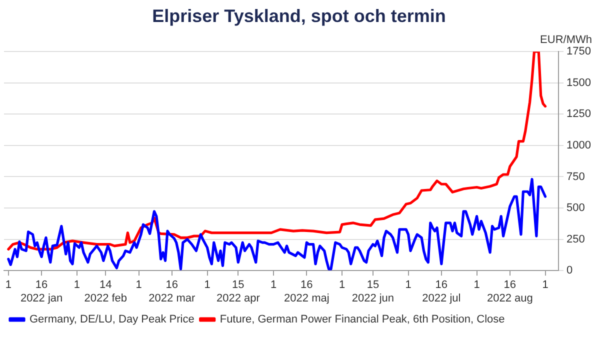  Describe the element at coordinates (299, 16) in the screenshot. I see `chart-title: Elpriser Tyskland, spot och termin` at that location.